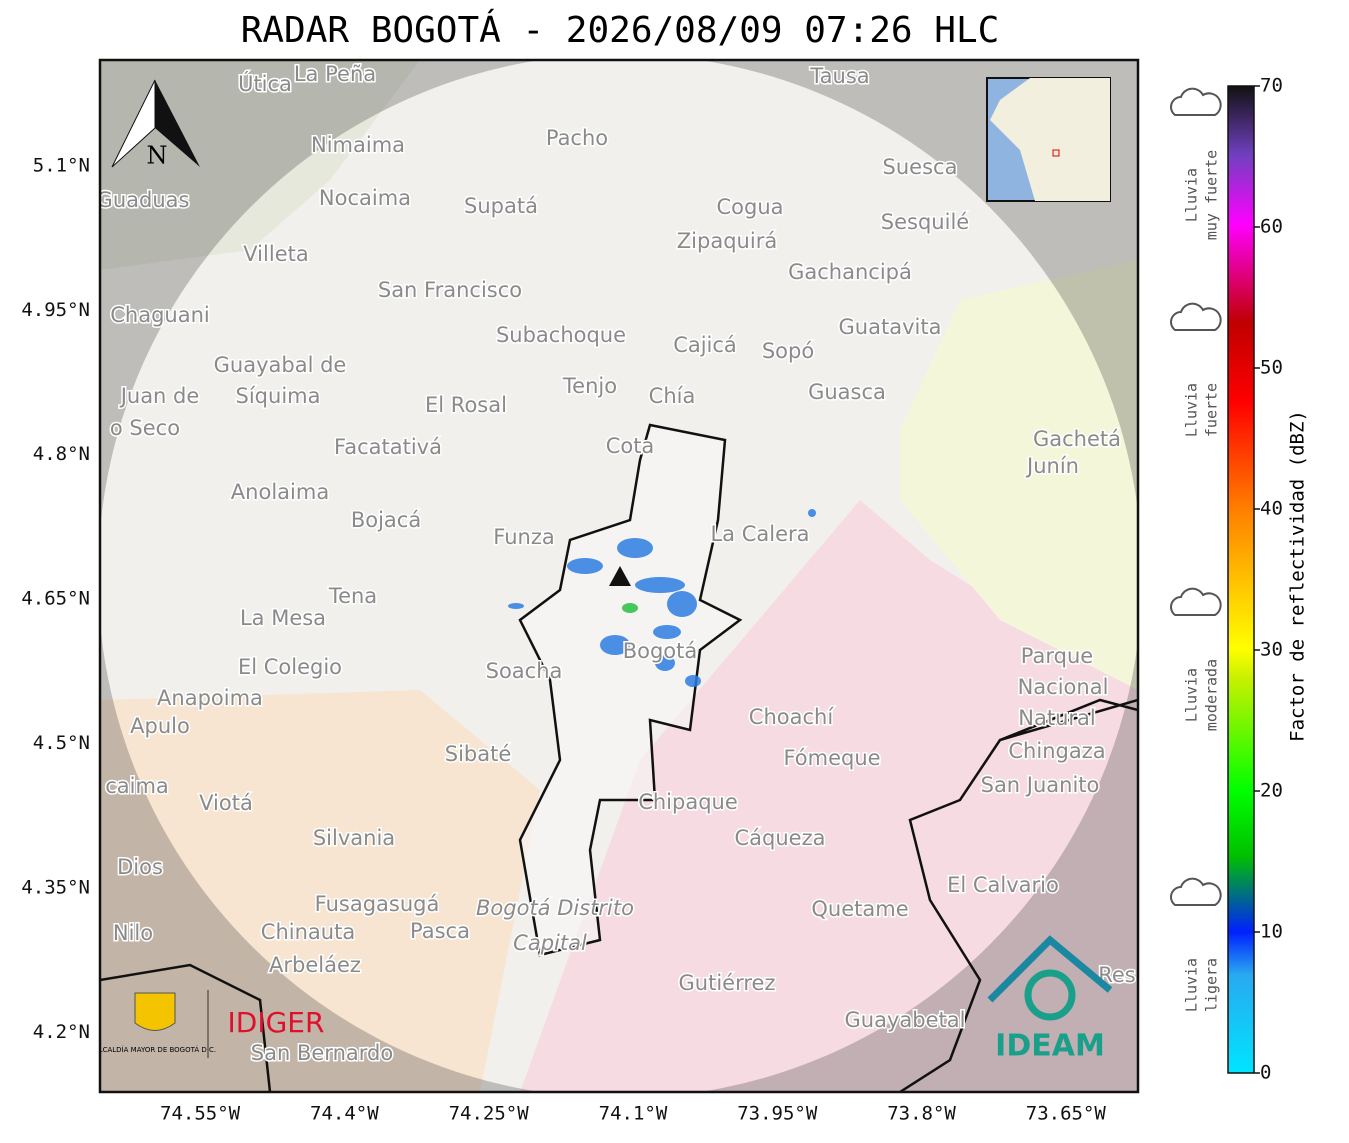 The height and width of the screenshot is (1143, 1349). What do you see at coordinates (280, 492) in the screenshot?
I see `place-label: Anolaima` at bounding box center [280, 492].